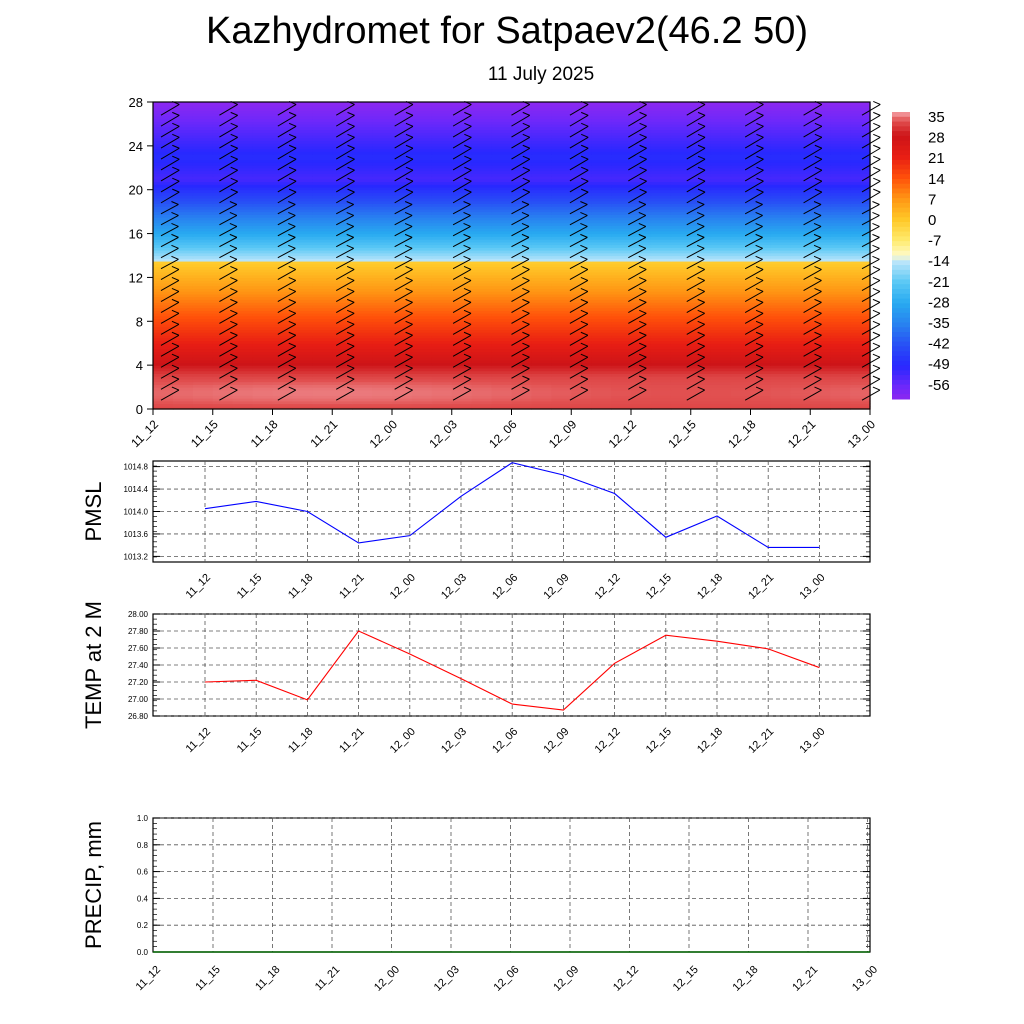 The width and height of the screenshot is (1024, 1024). Describe the element at coordinates (138, 716) in the screenshot. I see `y-tick-label: 26.80` at that location.